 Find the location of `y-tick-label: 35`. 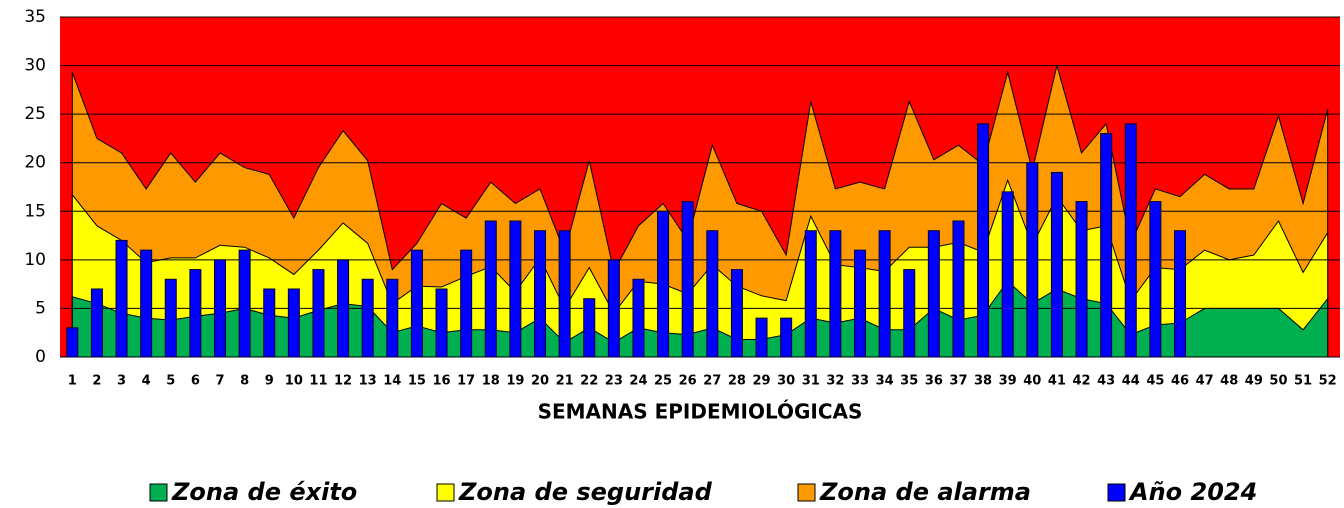

y-tick-label: 35 is located at coordinates (35, 17).